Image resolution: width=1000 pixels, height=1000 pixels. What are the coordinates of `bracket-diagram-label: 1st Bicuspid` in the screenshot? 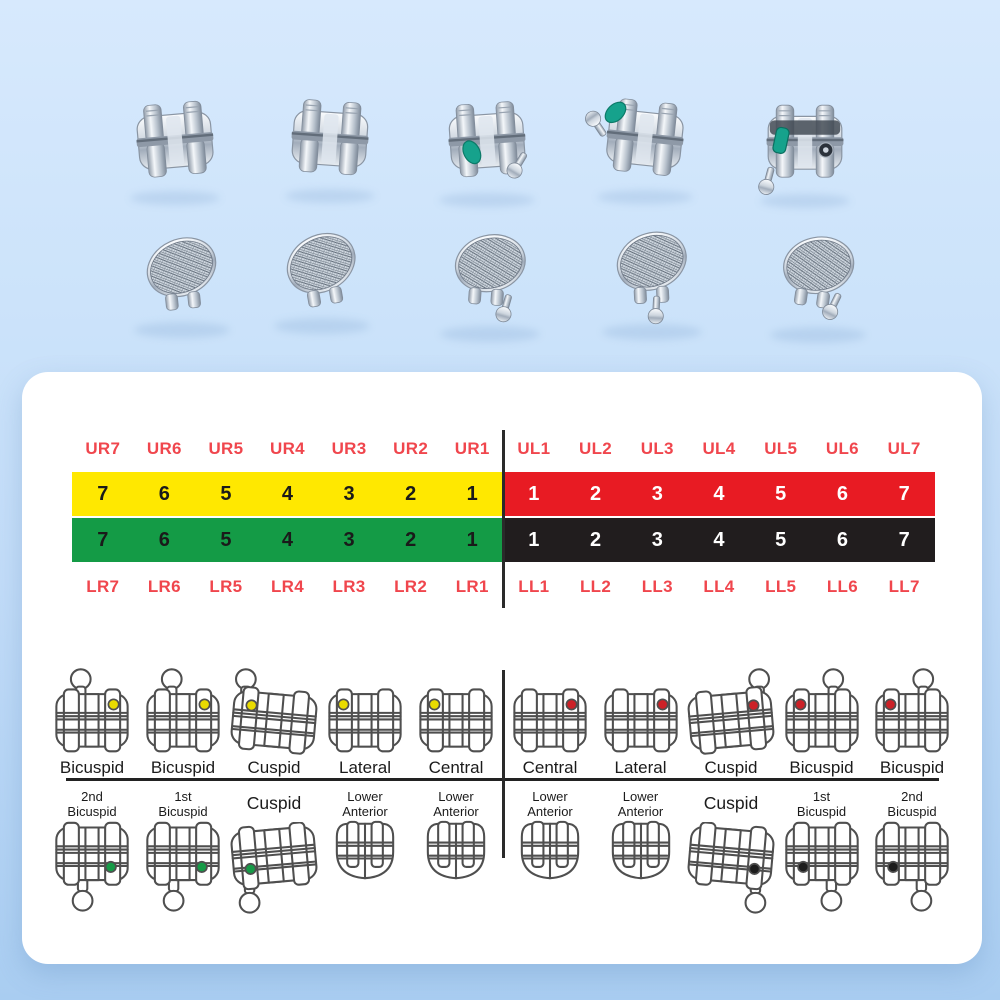 It's located at (183, 804).